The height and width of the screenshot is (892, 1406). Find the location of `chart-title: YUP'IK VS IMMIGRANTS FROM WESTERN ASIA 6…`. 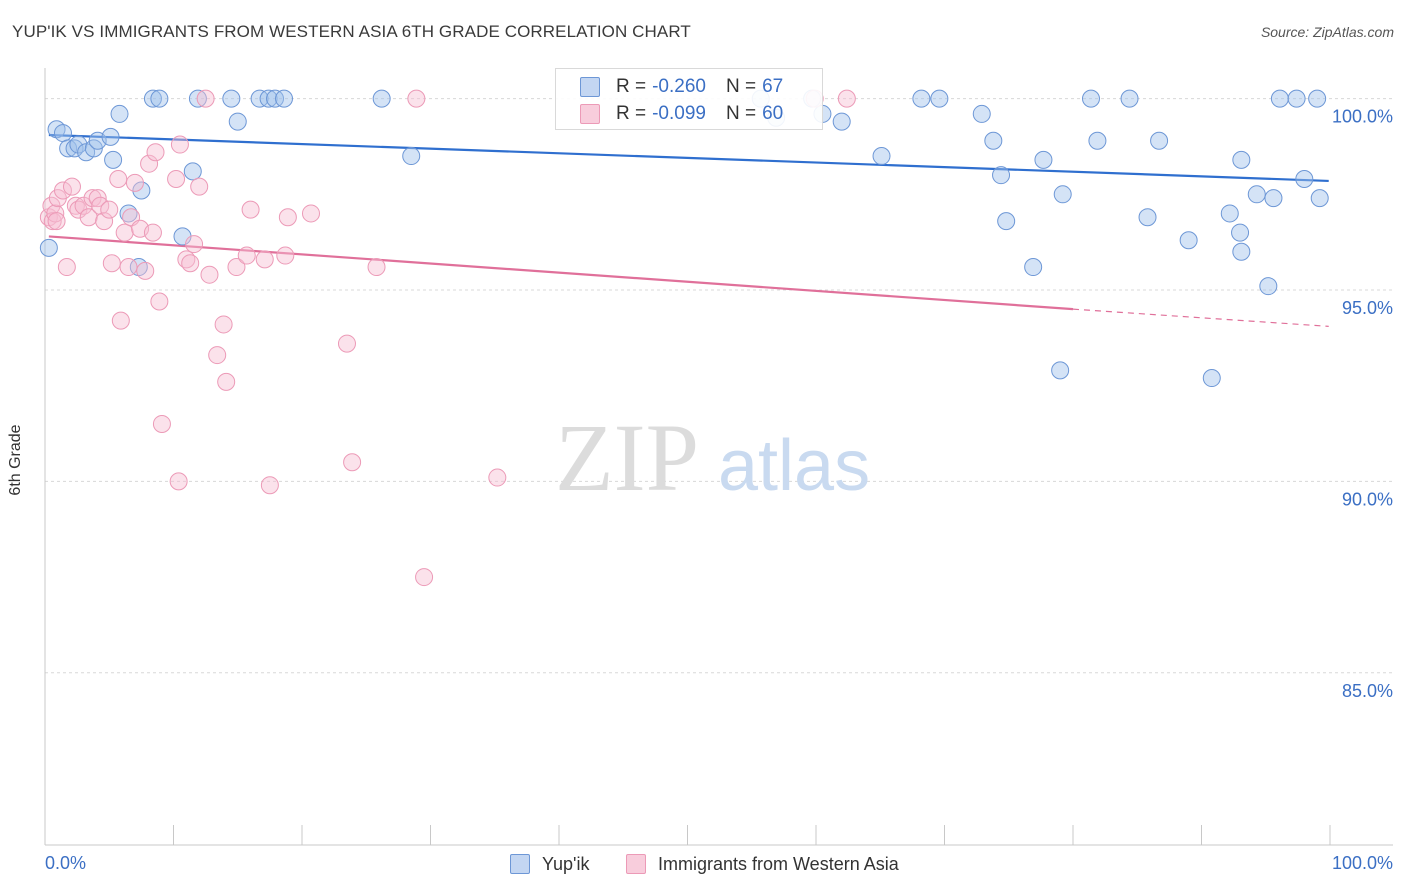

chart-title: YUP'IK VS IMMIGRANTS FROM WESTERN ASIA 6… is located at coordinates (351, 31).